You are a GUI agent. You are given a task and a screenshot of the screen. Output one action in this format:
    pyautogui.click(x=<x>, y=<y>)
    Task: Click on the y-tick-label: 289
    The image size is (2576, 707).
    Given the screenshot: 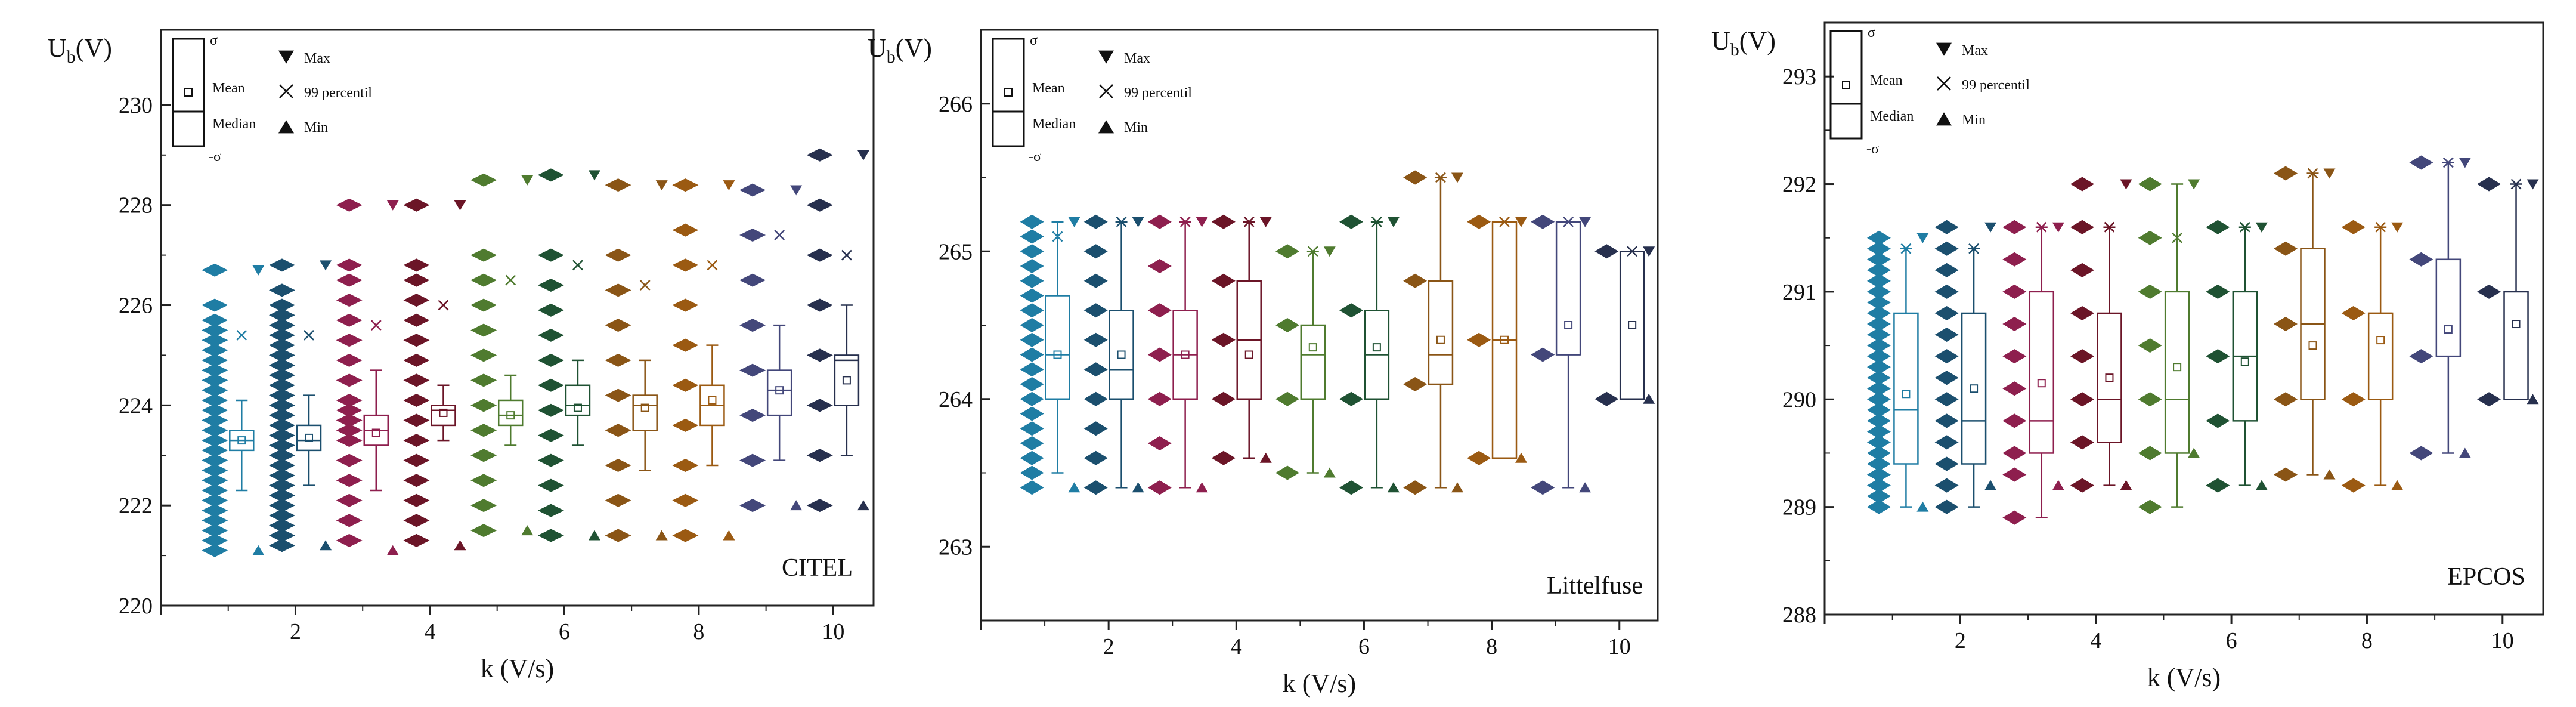 What is the action you would take?
    pyautogui.click(x=1799, y=507)
    